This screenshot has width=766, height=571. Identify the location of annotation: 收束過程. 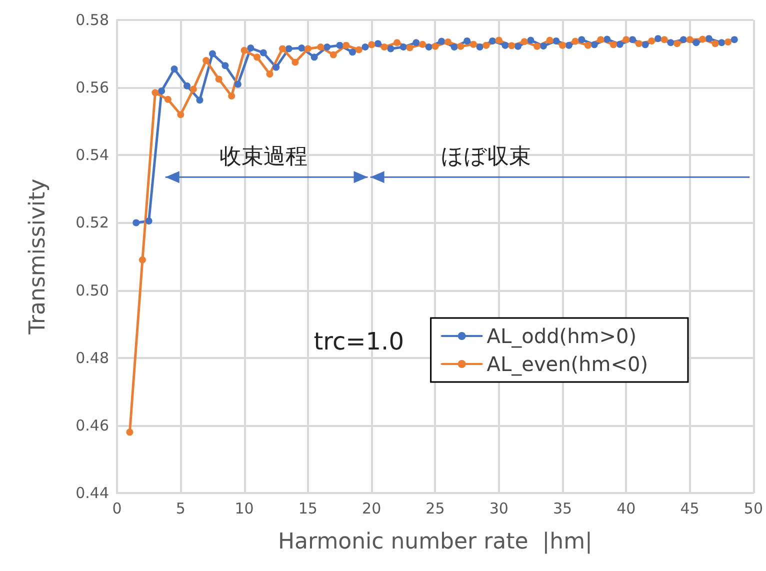
(263, 157).